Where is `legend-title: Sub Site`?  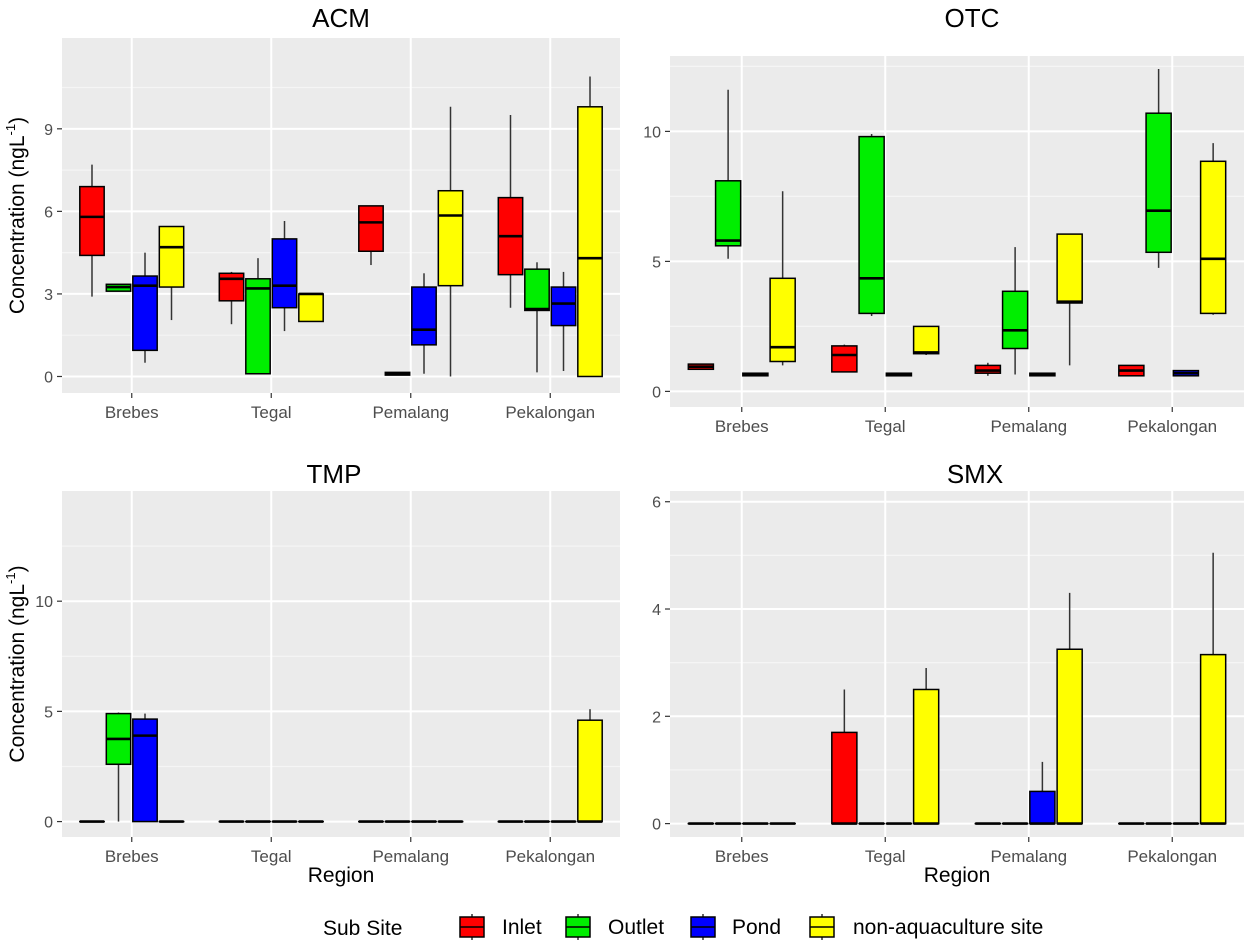 legend-title: Sub Site is located at coordinates (362, 928).